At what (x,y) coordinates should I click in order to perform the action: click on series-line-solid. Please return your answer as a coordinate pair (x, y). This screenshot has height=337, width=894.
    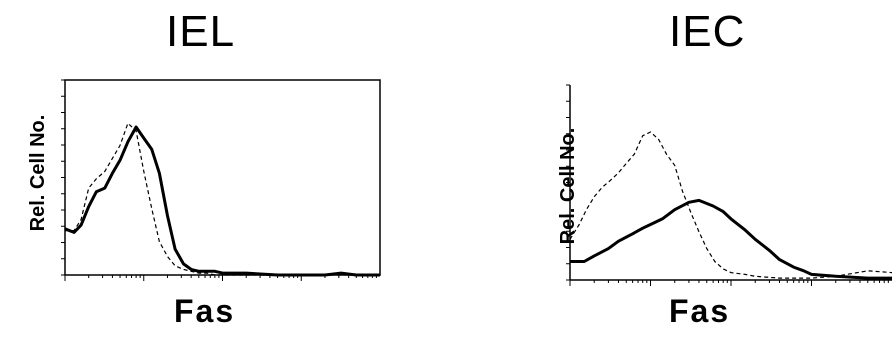
    Looking at the image, I should click on (731, 239).